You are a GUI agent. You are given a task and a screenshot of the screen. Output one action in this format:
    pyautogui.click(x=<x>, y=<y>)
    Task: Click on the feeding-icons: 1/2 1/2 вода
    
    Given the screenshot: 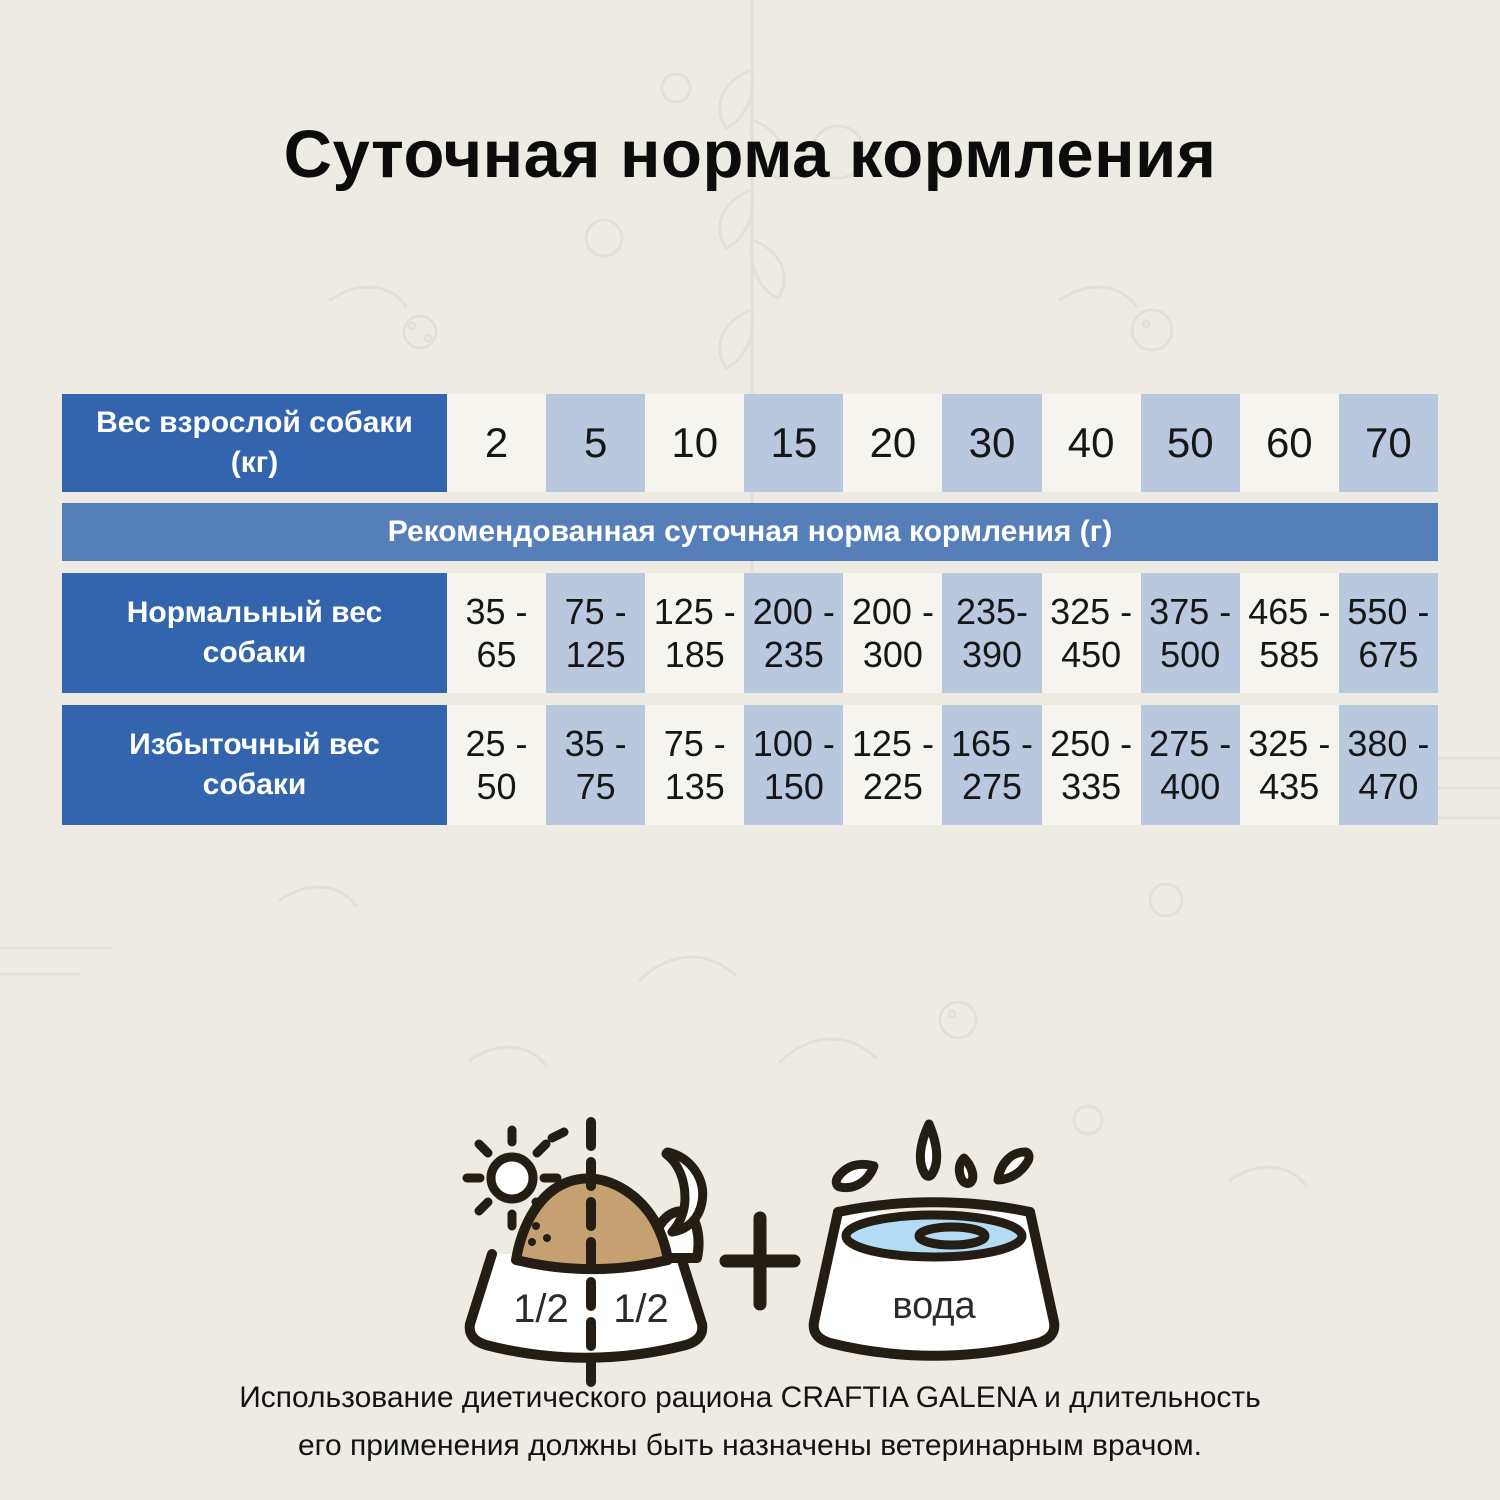 What is the action you would take?
    pyautogui.click(x=761, y=1252)
    